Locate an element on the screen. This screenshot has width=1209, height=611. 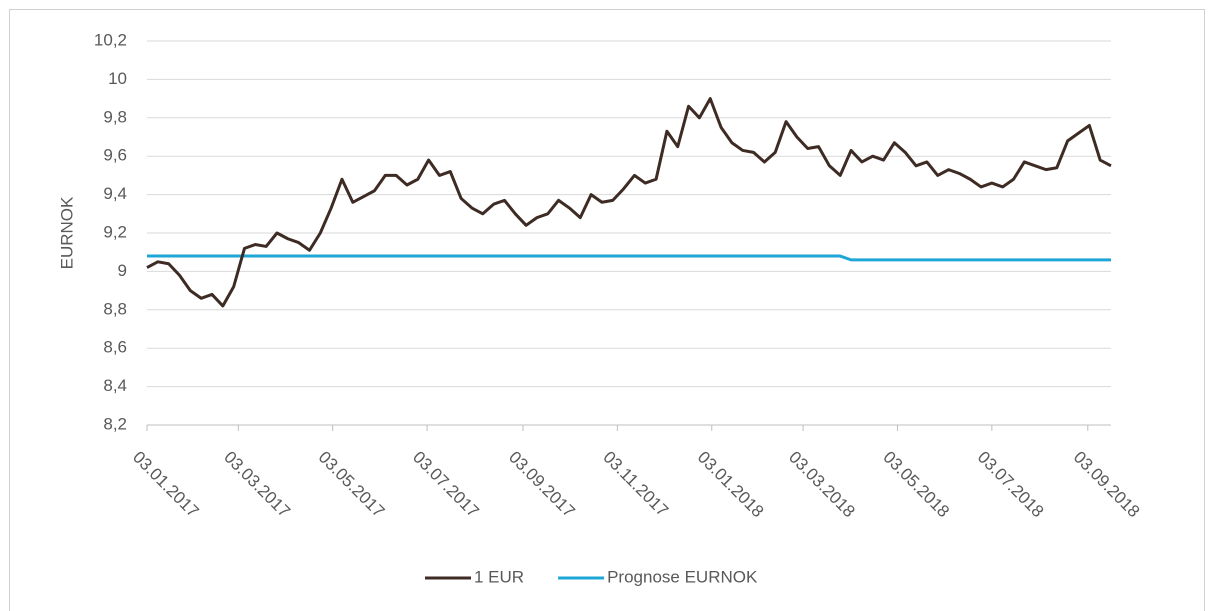
y-tick-label: 9,8 is located at coordinates (115, 116).